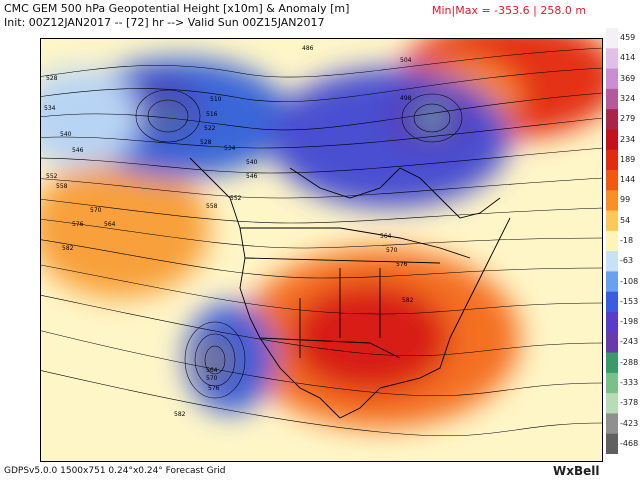 This screenshot has width=640, height=480. Describe the element at coordinates (629, 423) in the screenshot. I see `colorbar-label: -423` at that location.